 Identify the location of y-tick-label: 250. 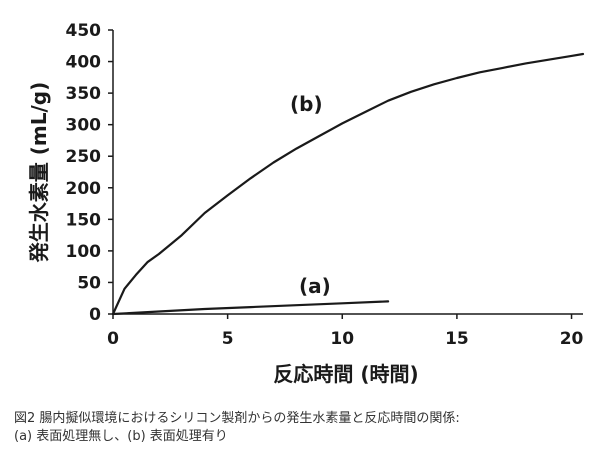
(84, 157).